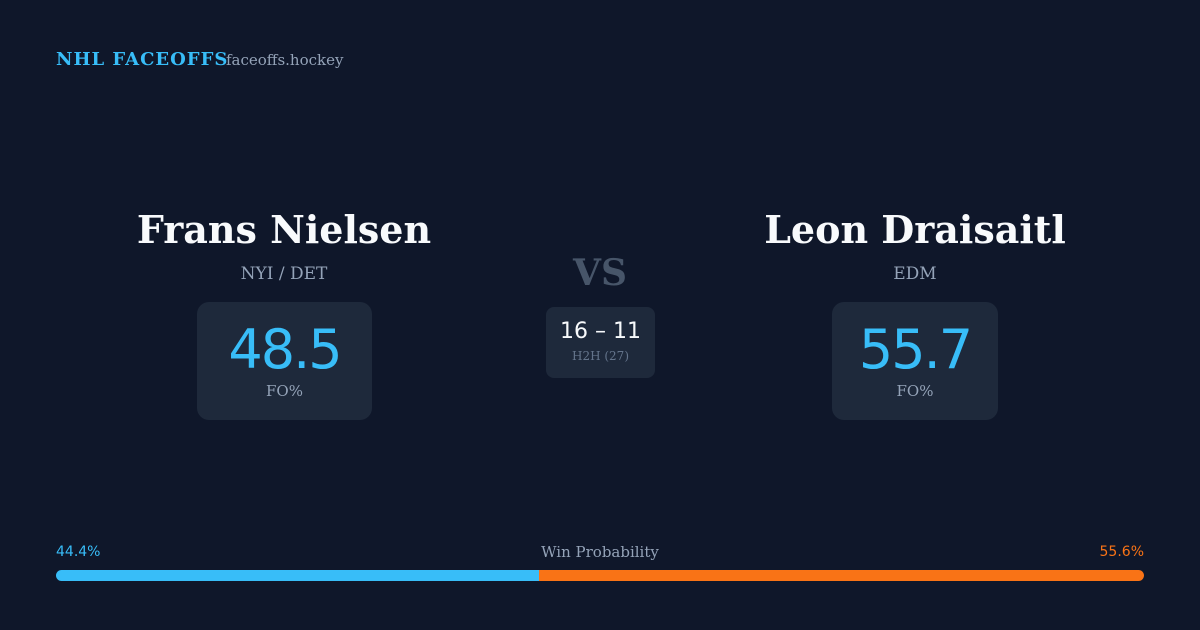  I want to click on fo-box: 55.7 FO%, so click(915, 361).